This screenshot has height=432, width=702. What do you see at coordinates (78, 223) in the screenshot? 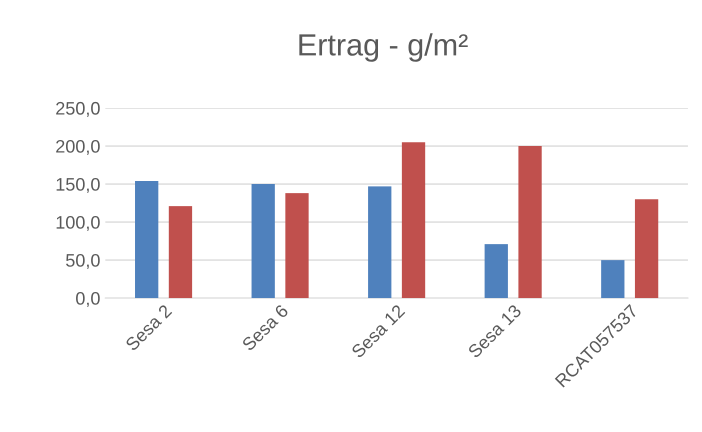
I see `y-tick-label: 100,0` at bounding box center [78, 223].